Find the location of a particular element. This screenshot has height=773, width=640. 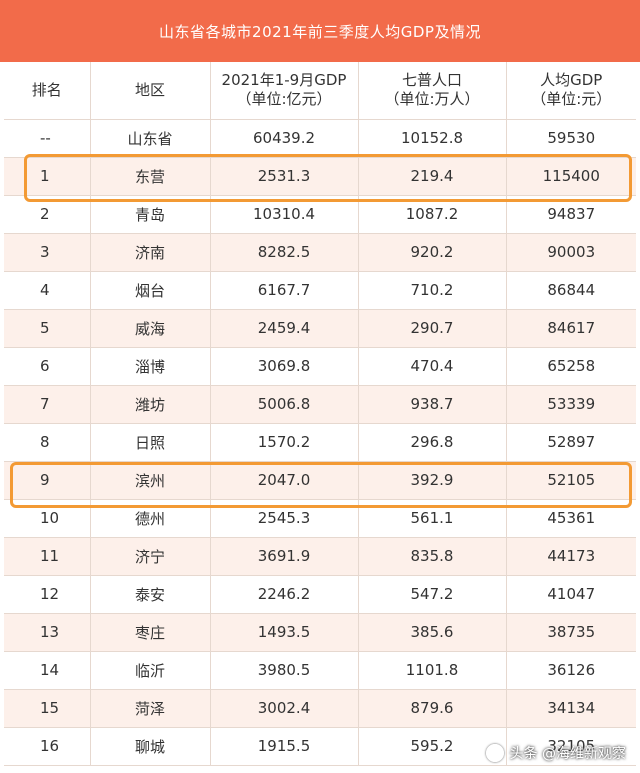

table-row: 6 淄博 3069.8 470.4 65258 is located at coordinates (320, 366).